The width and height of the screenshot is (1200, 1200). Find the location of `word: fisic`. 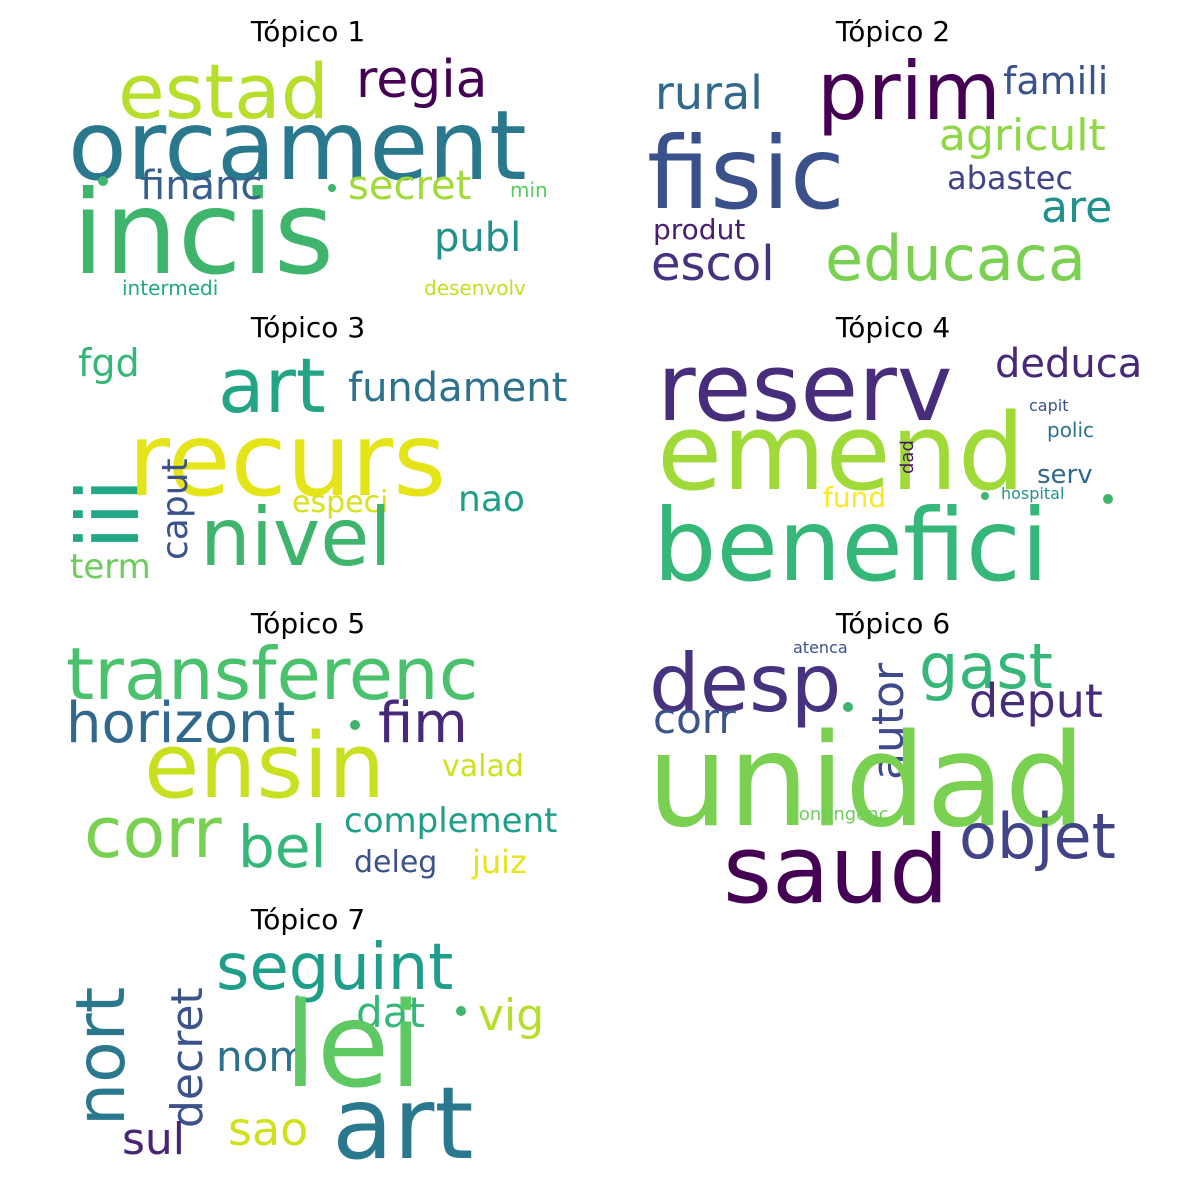

word: fisic is located at coordinates (746, 173).